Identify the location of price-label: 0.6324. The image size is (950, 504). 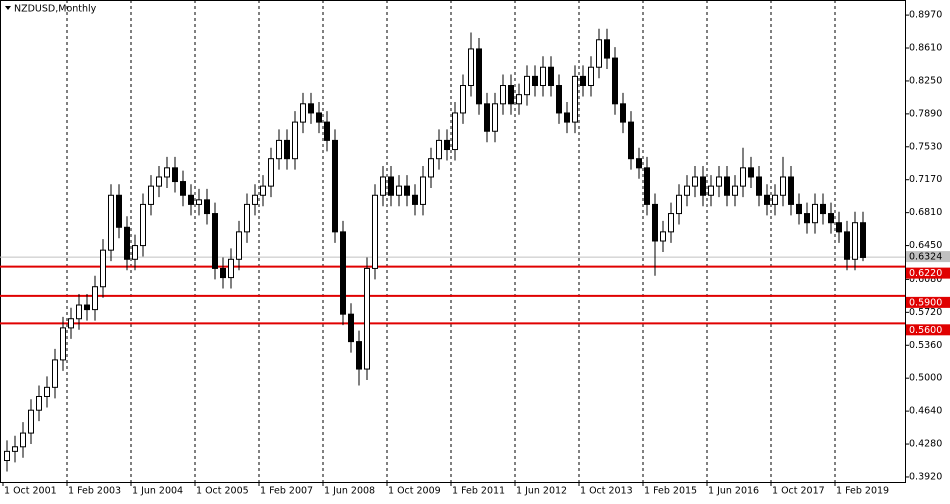
(925, 257).